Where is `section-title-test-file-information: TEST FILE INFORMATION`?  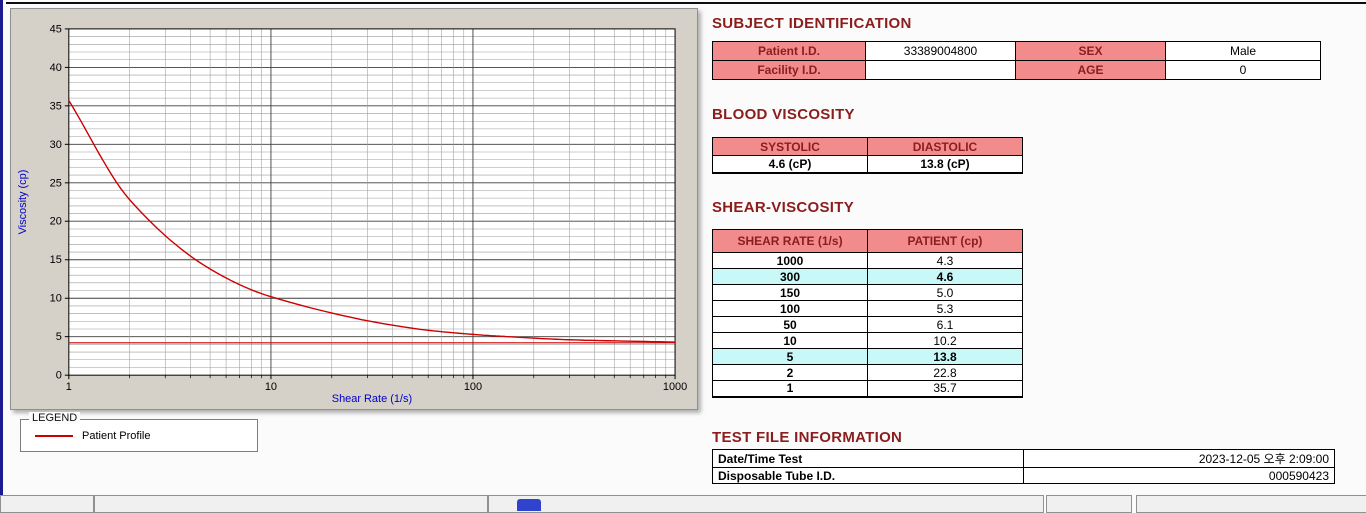 section-title-test-file-information: TEST FILE INFORMATION is located at coordinates (807, 437).